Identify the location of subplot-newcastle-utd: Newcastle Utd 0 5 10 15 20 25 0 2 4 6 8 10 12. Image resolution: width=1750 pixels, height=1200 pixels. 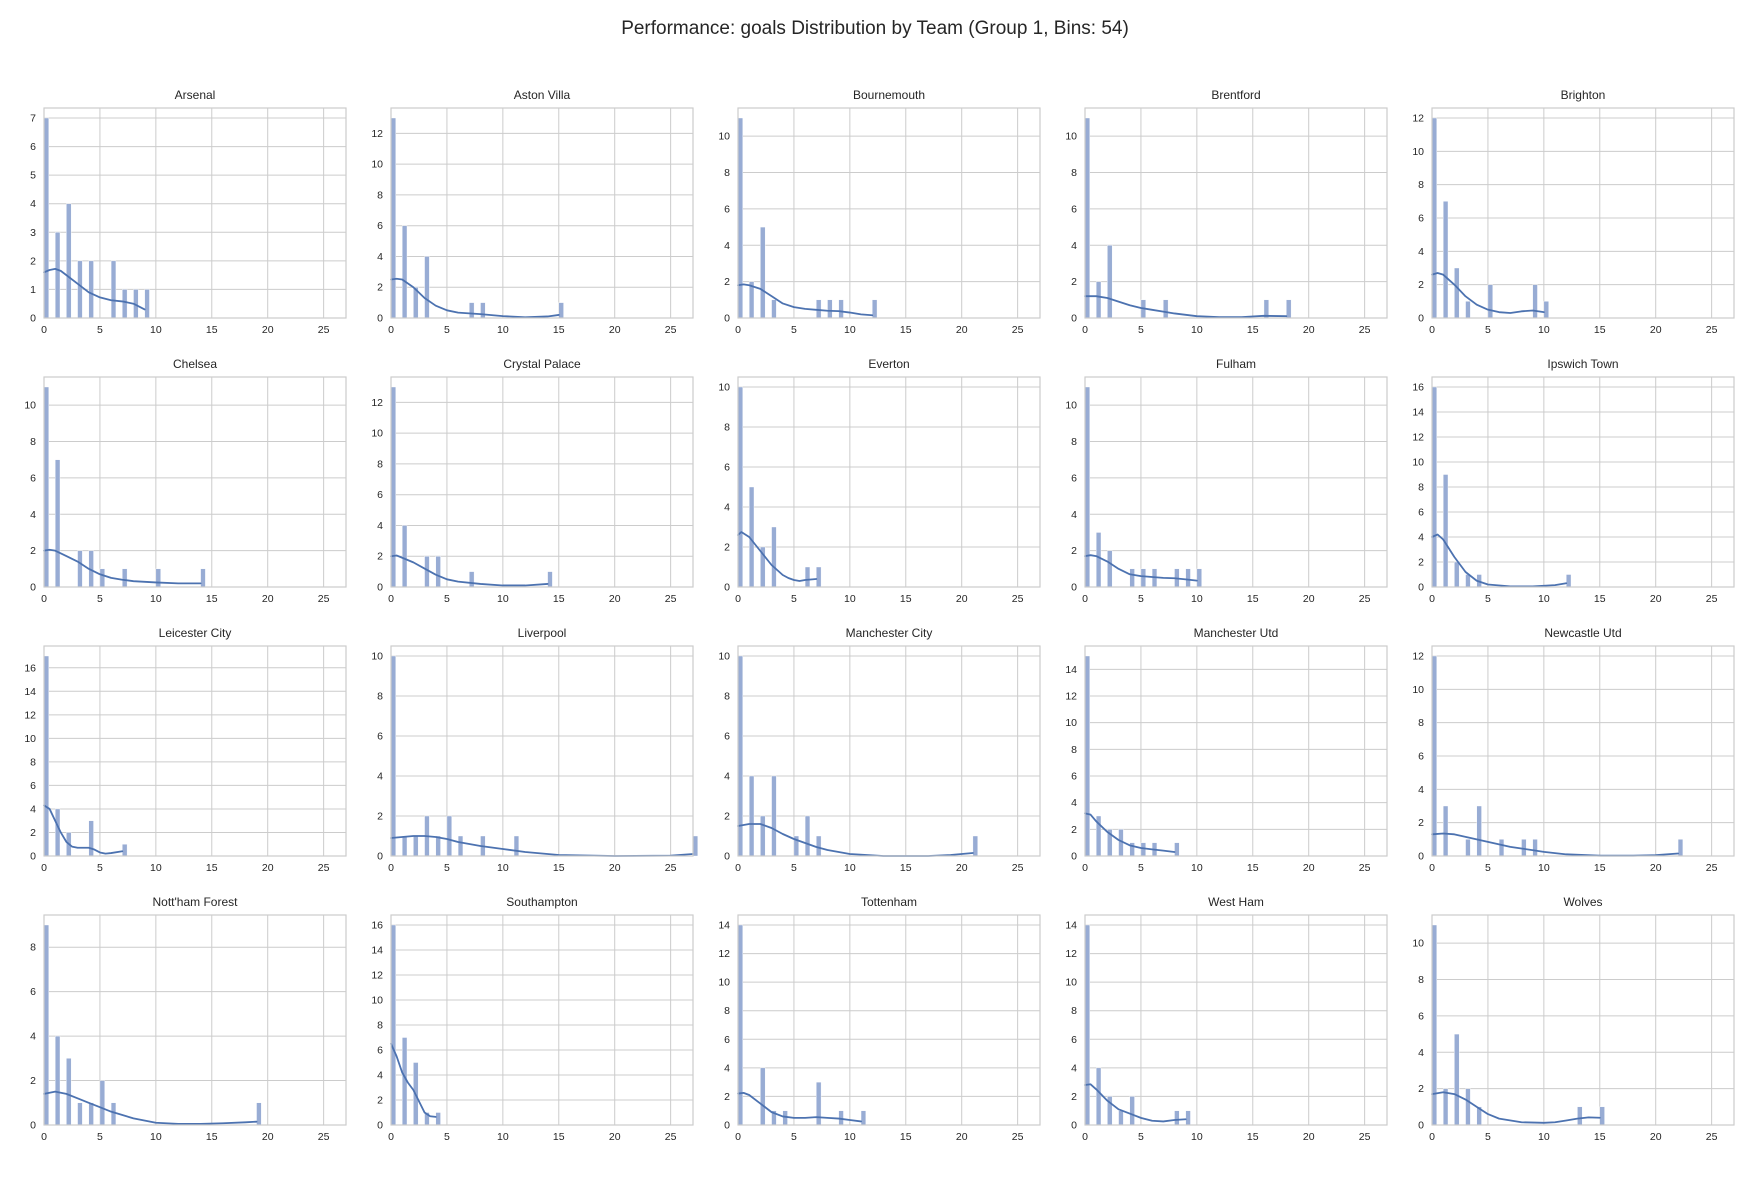
(1573, 750).